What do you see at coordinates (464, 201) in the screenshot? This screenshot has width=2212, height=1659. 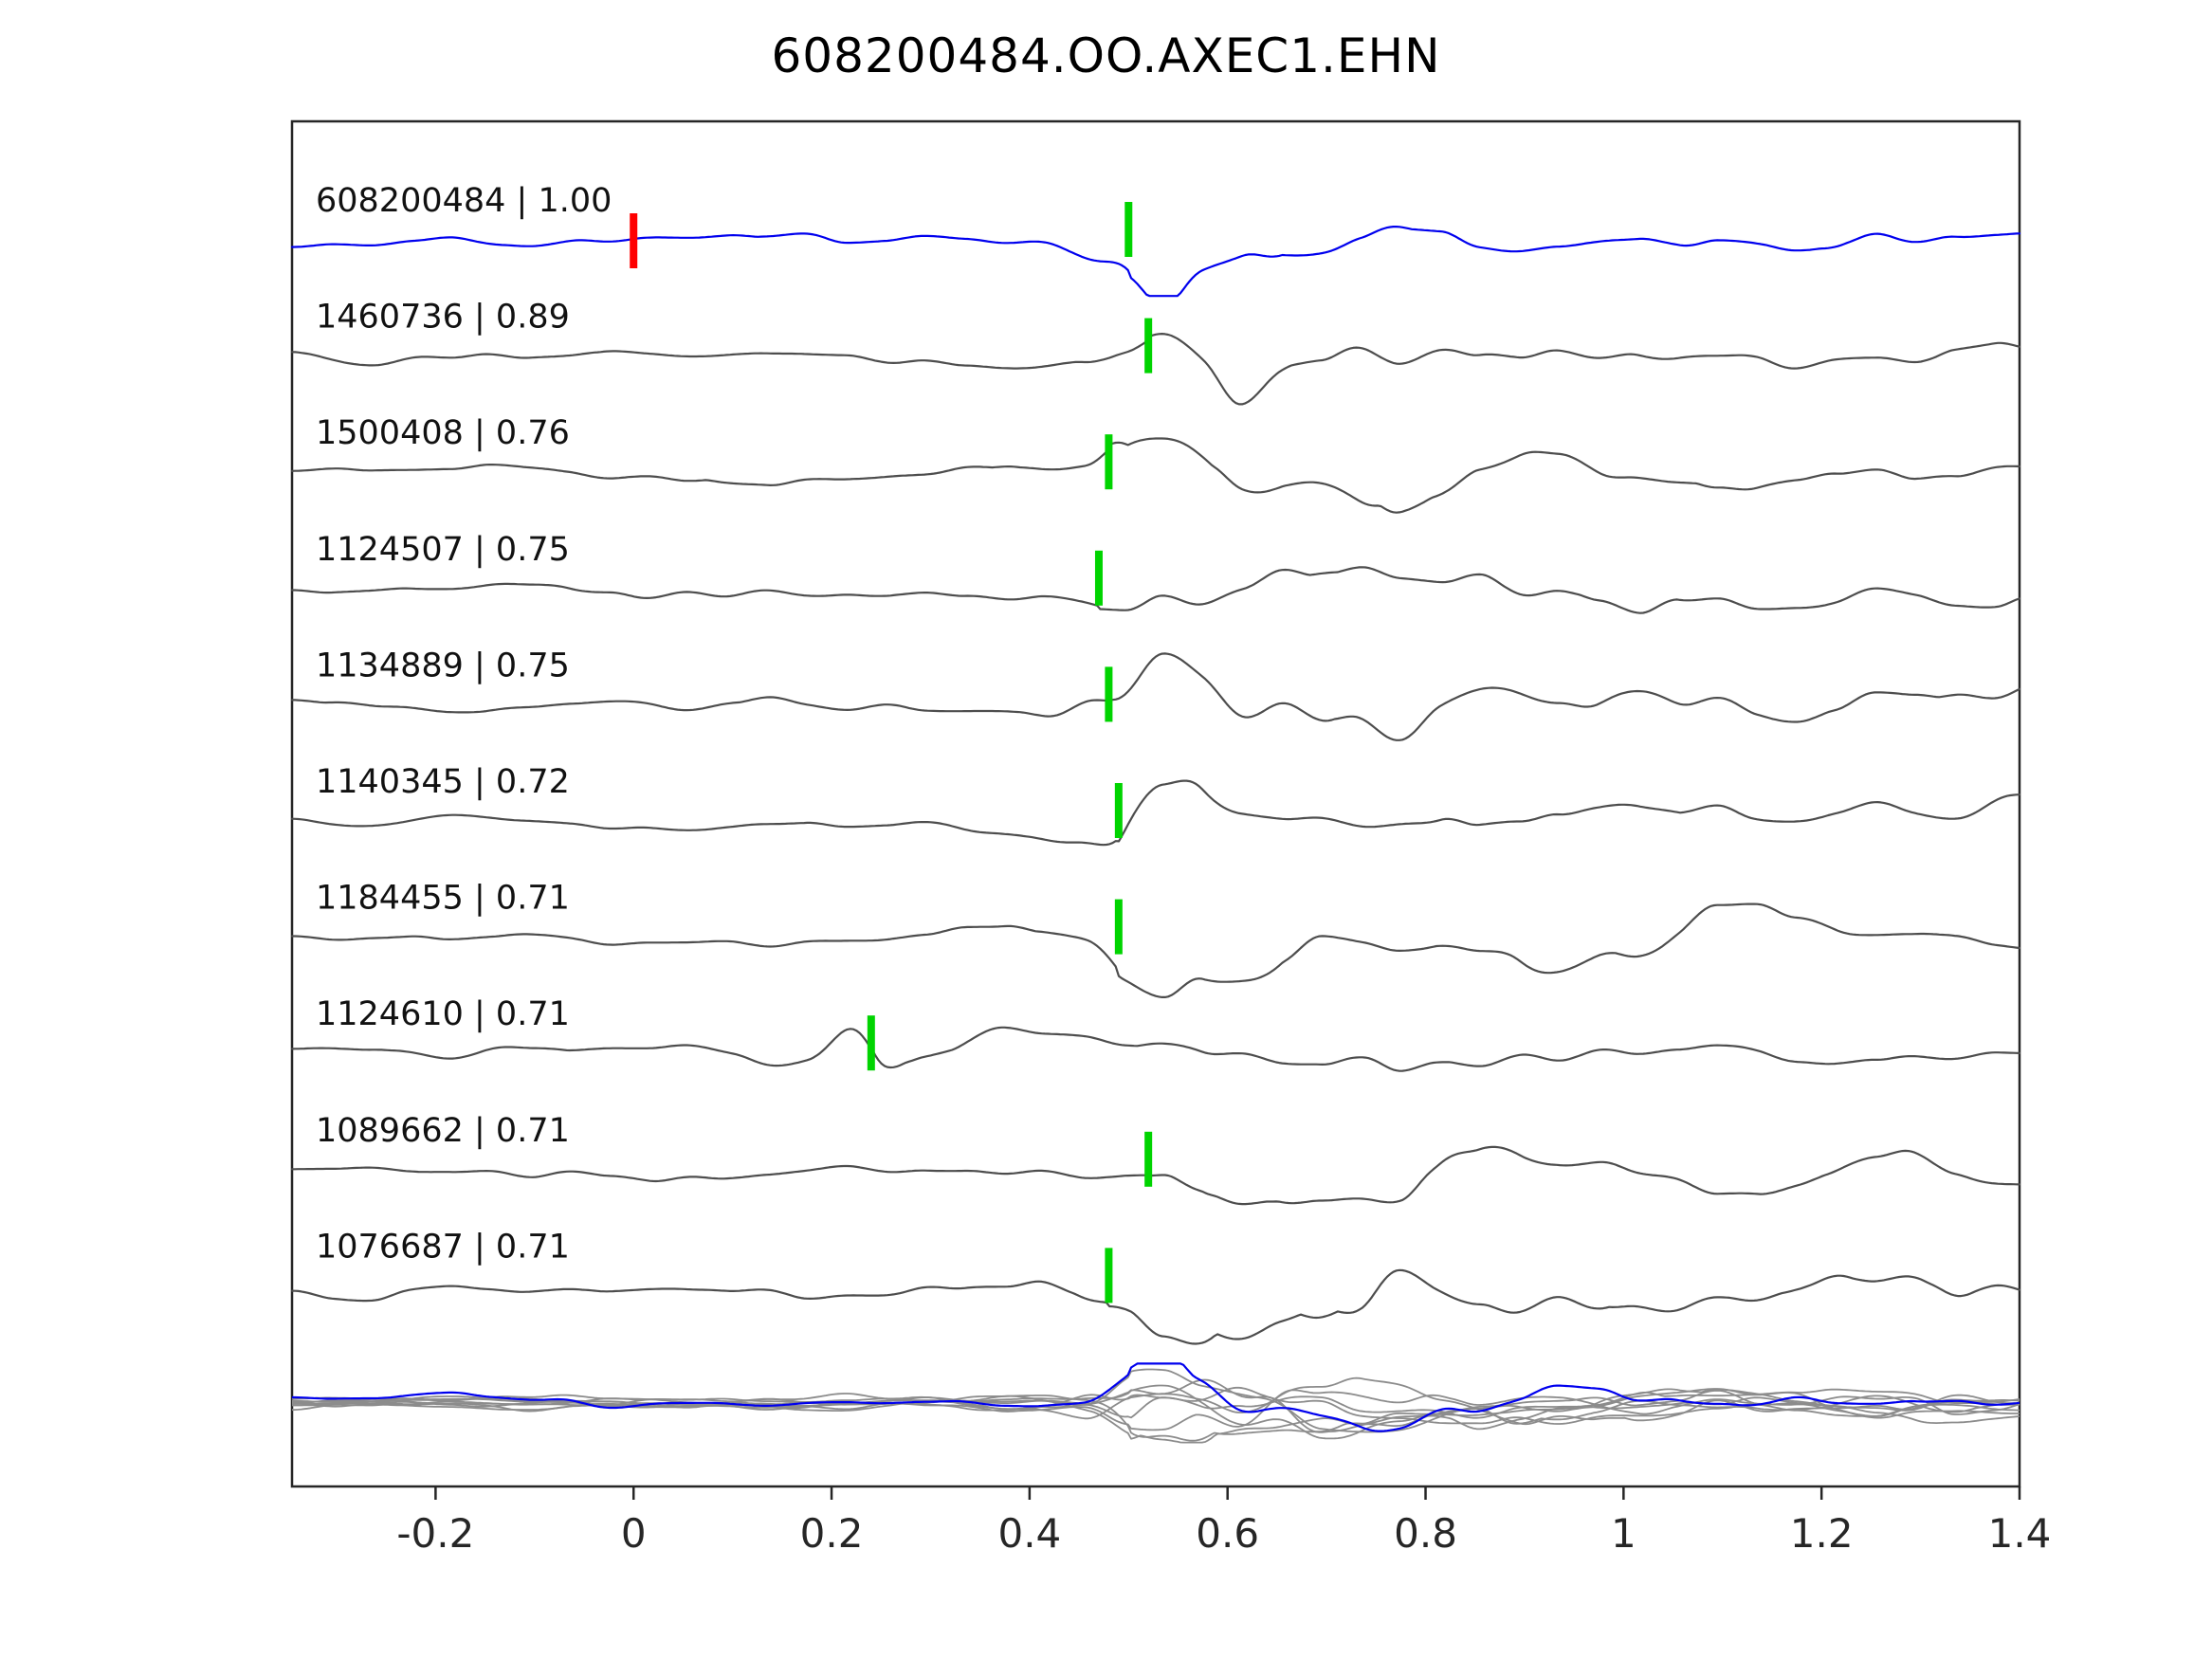 I see `trace-label-608200484: 608200484 | 1.00` at bounding box center [464, 201].